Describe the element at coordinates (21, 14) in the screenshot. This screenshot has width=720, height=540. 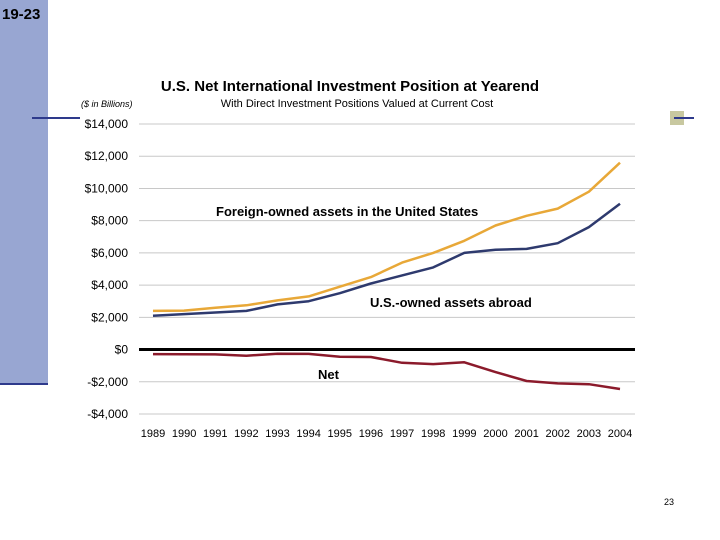
I see `slide-label: 19-23` at that location.